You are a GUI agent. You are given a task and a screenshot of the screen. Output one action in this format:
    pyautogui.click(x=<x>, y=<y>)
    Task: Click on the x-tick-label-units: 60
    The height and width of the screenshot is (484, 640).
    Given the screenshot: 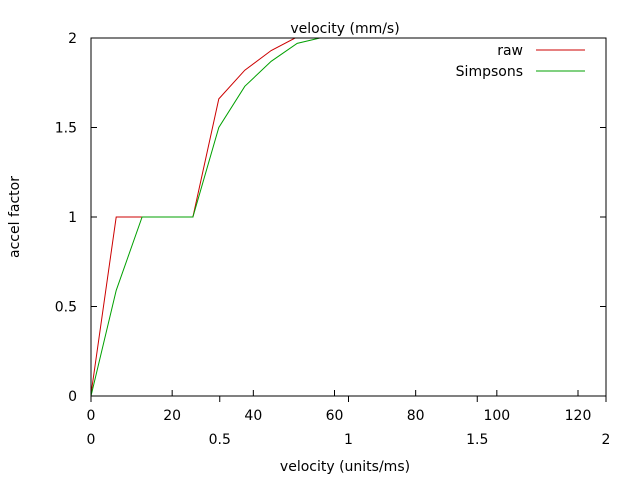 What is the action you would take?
    pyautogui.click(x=335, y=416)
    